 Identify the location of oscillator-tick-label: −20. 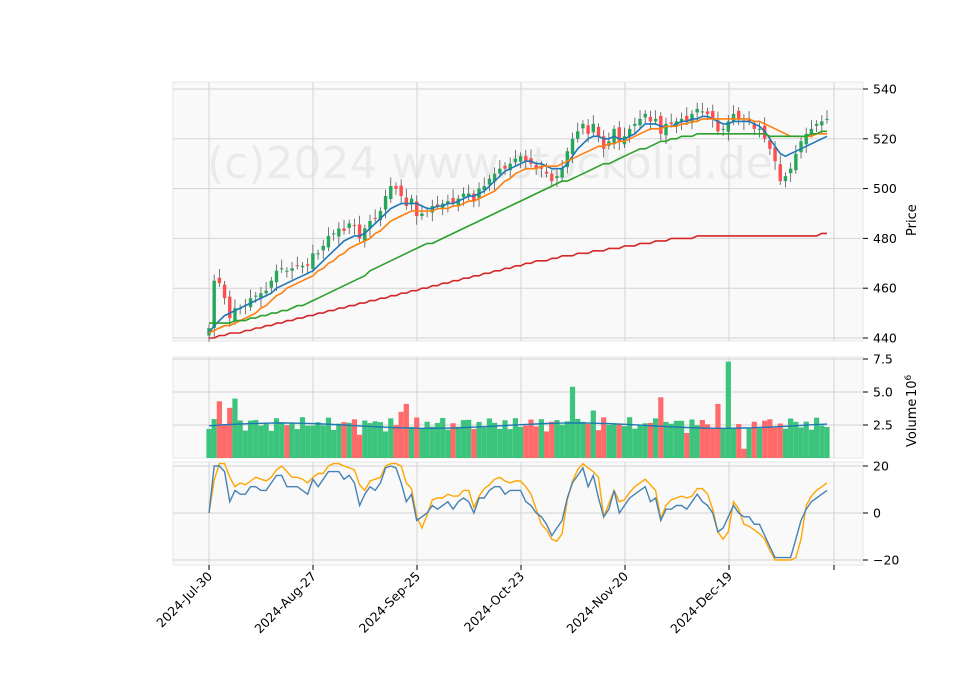
(886, 560).